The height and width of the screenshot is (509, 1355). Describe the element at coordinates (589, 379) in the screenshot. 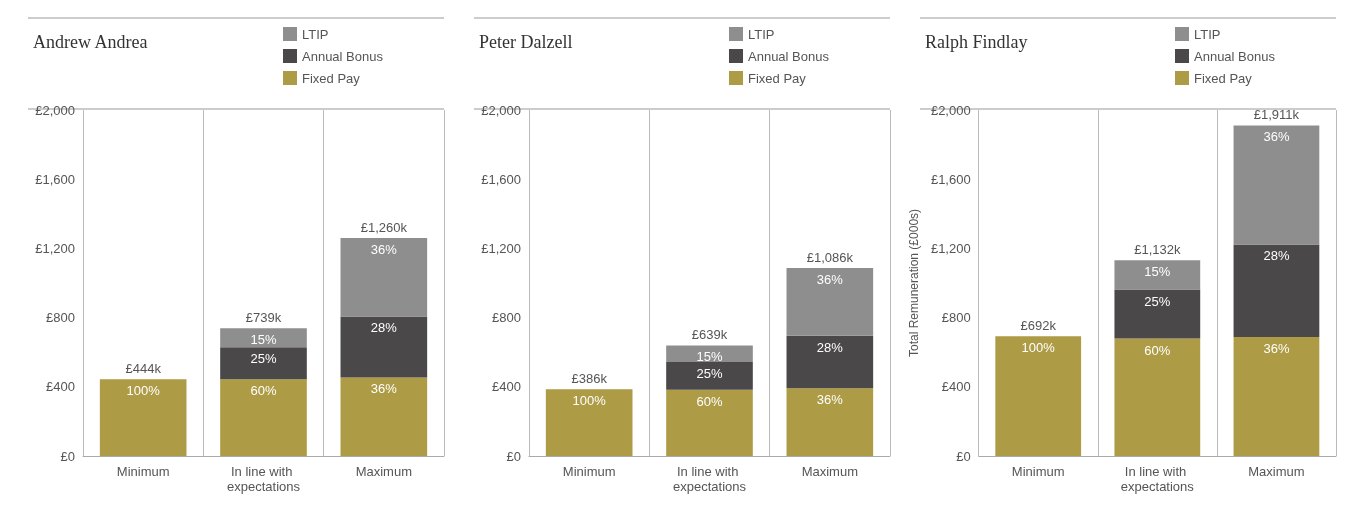

I see `total-label: £386k` at that location.